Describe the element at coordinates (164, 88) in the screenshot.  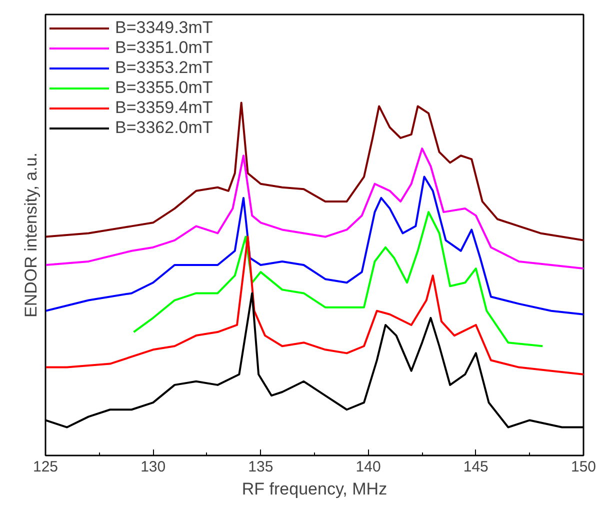
I see `legend-label: B=3355.0mT` at that location.